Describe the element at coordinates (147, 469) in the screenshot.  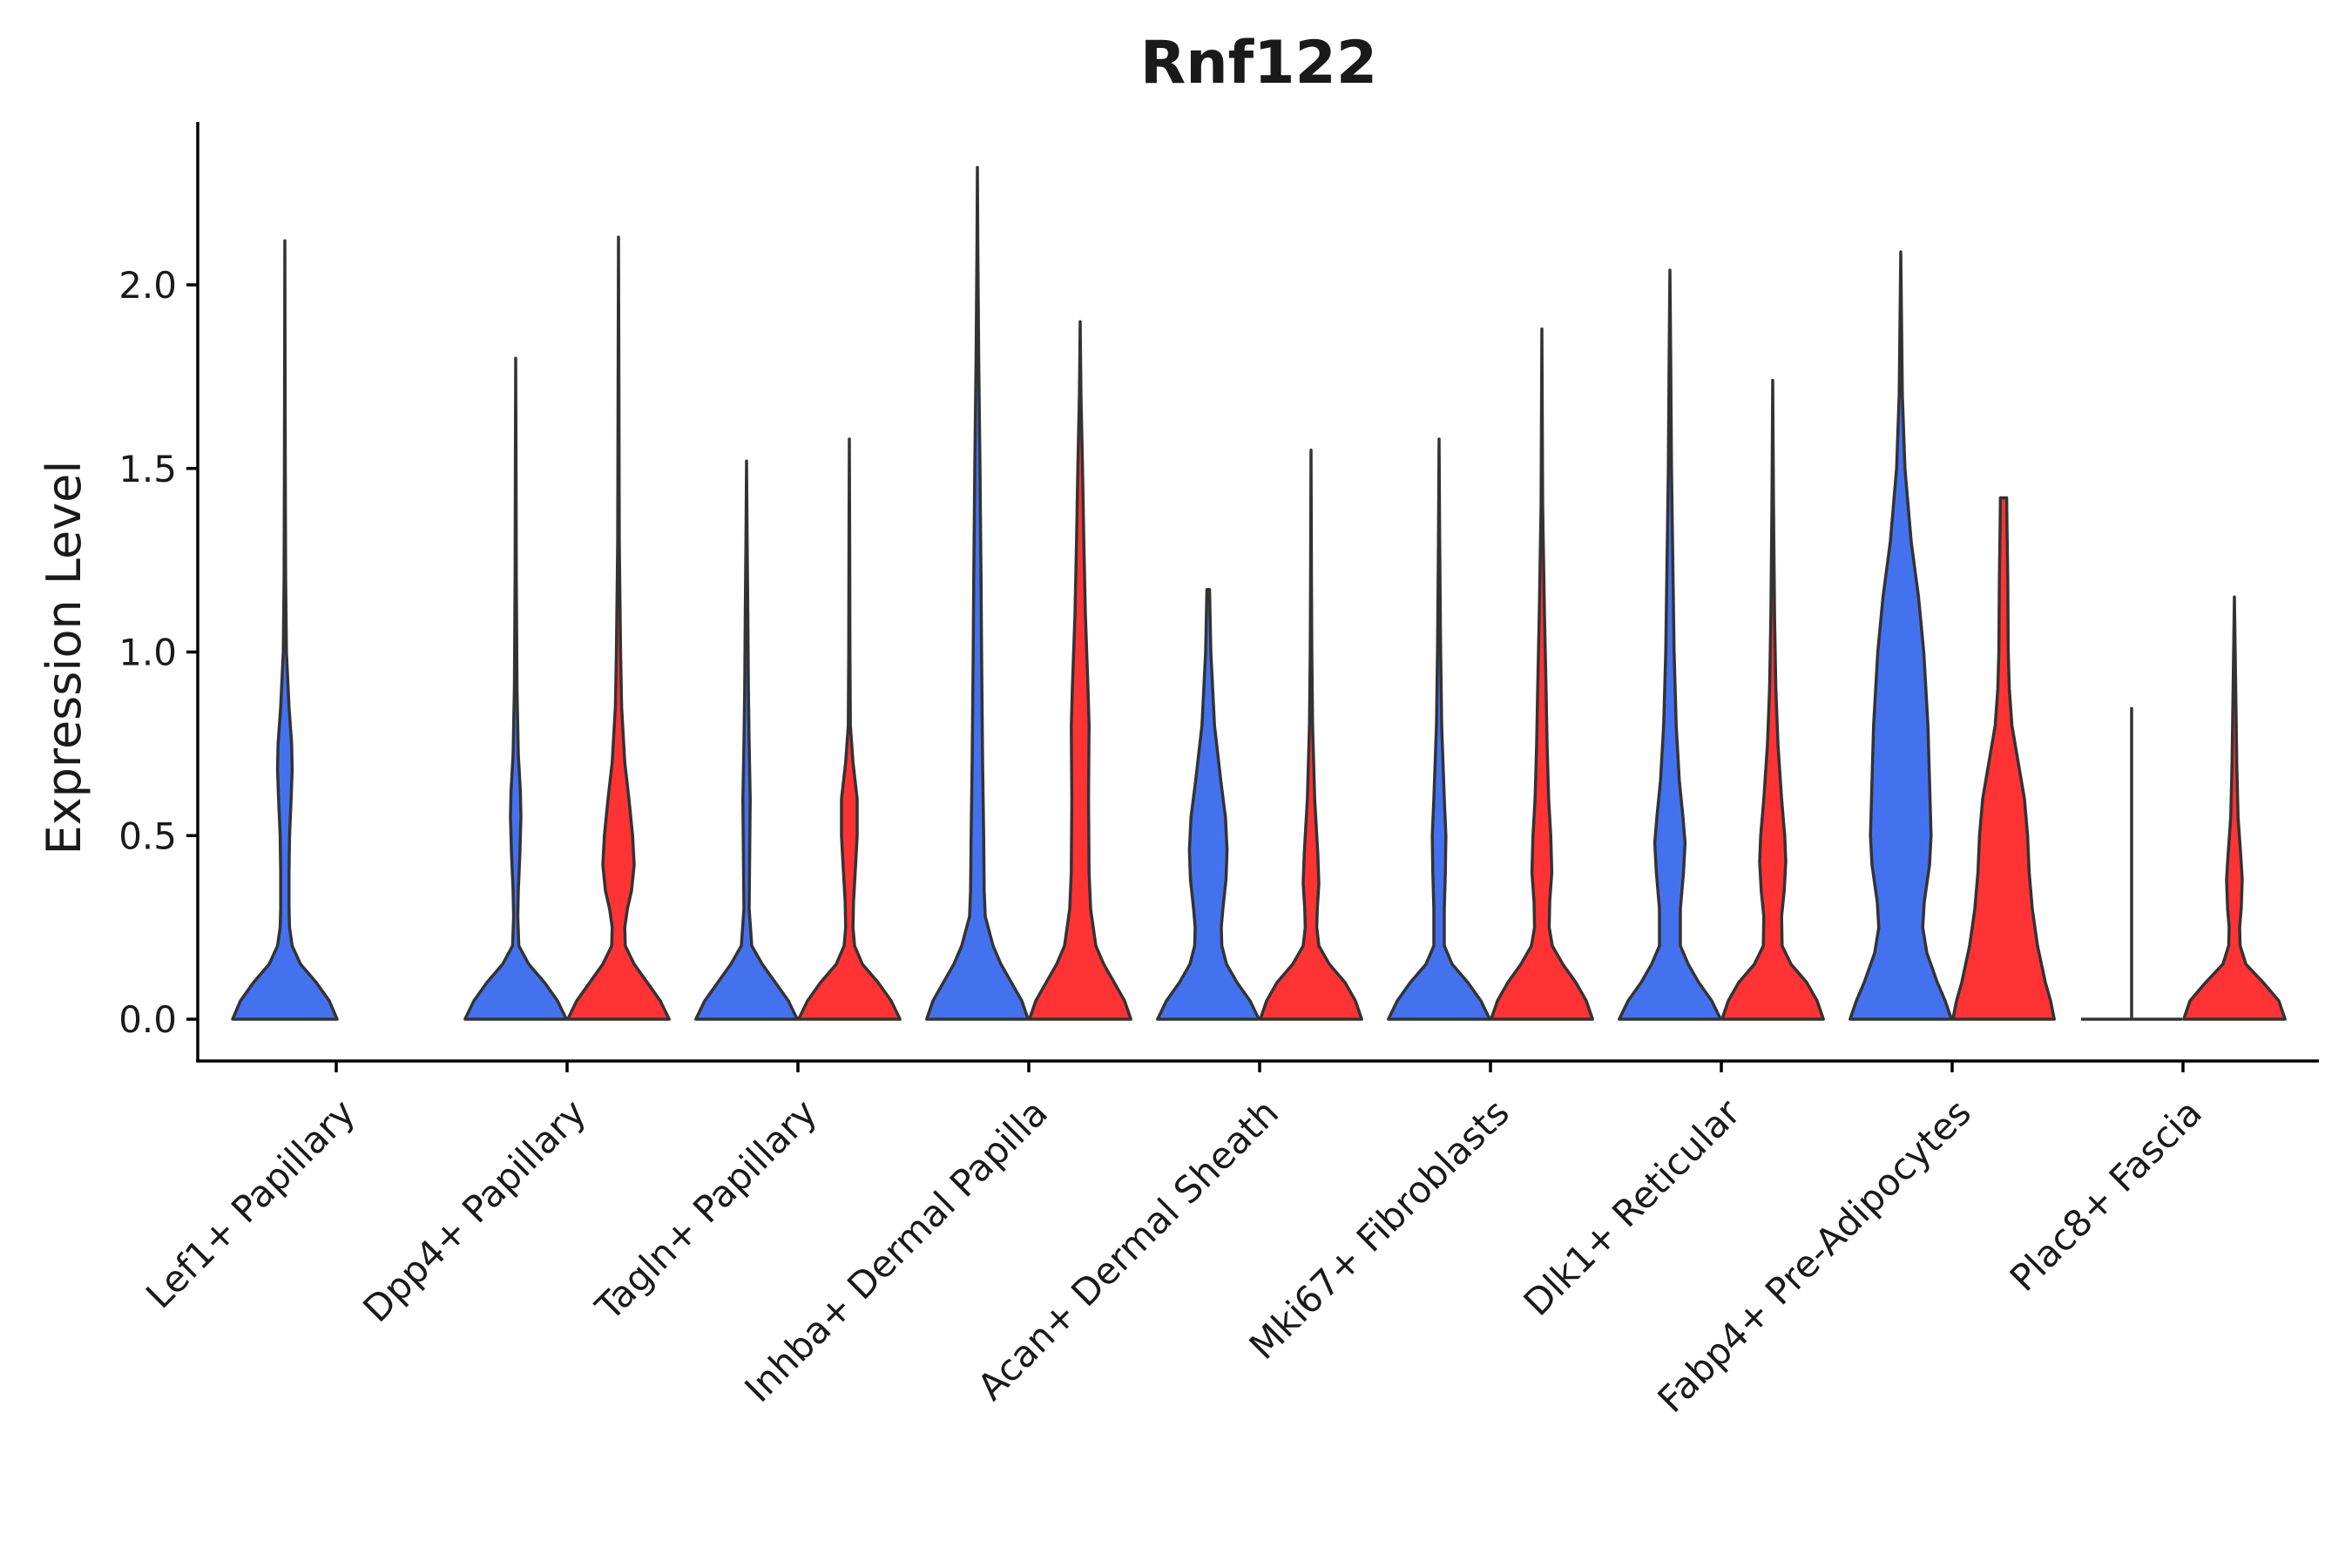
I see `y-tick-label: 1.5` at that location.